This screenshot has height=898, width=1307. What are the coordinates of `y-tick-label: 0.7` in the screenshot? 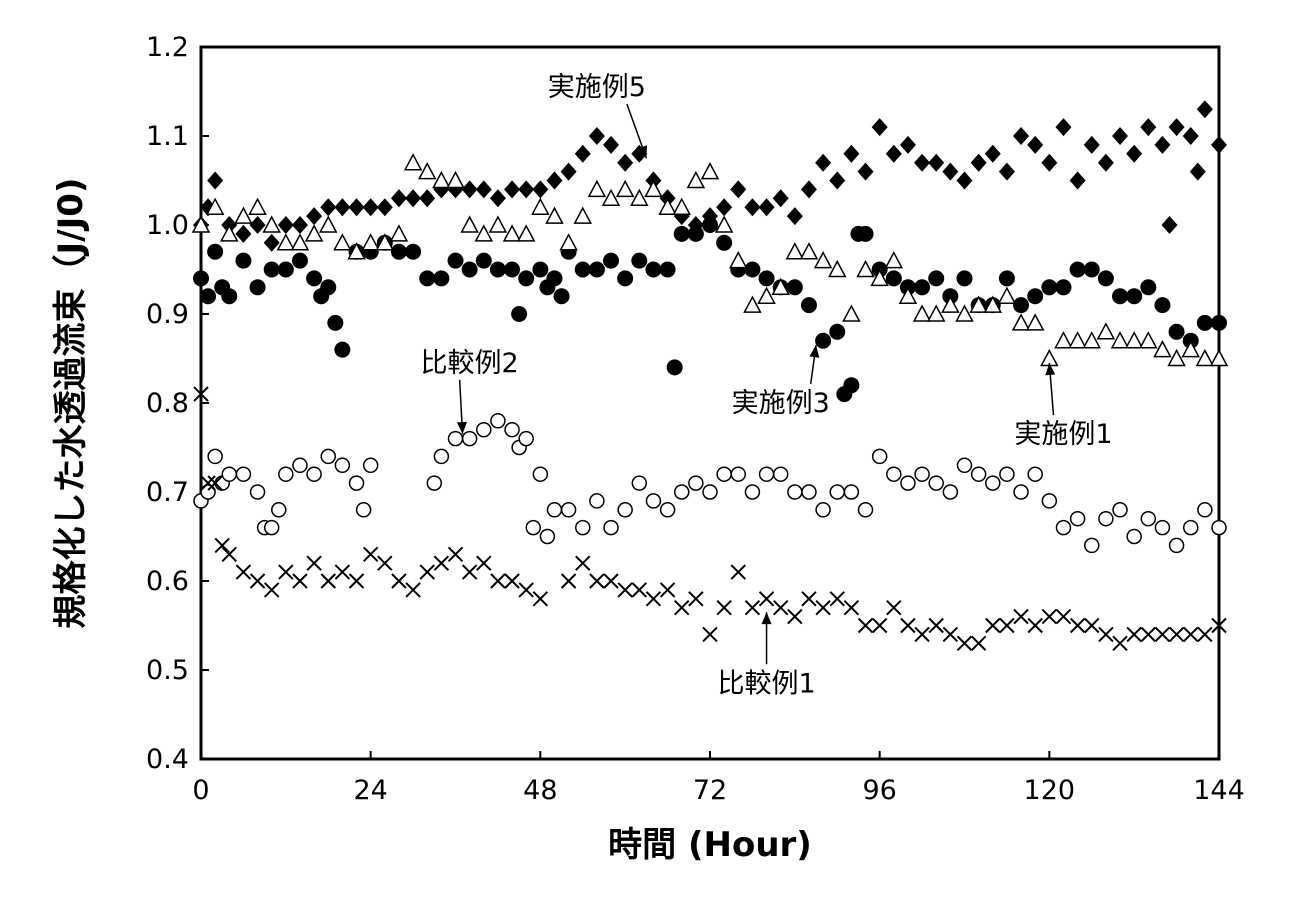 It's located at (167, 492).